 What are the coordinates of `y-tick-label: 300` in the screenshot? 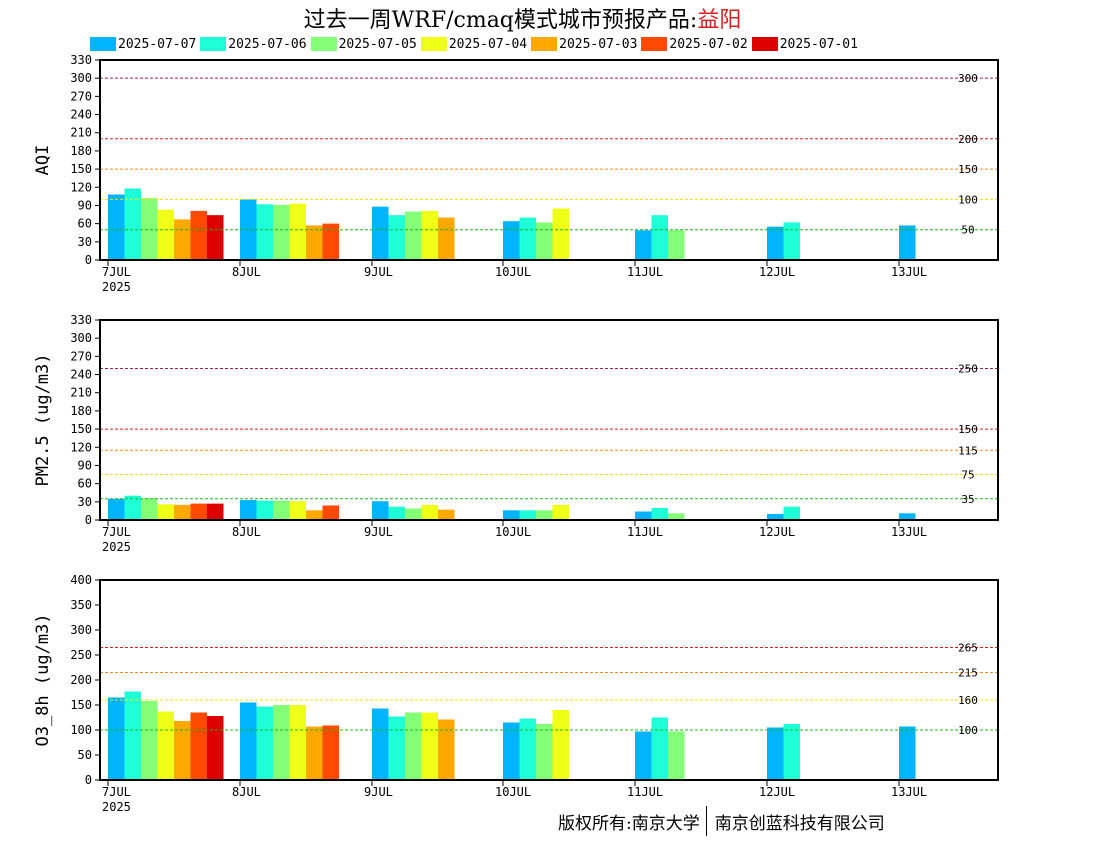 It's located at (81, 338).